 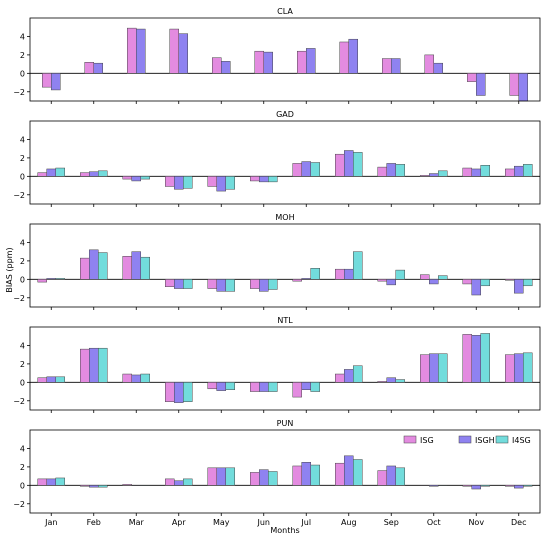 What do you see at coordinates (284, 217) in the screenshot?
I see `panel-title: MOH` at bounding box center [284, 217].